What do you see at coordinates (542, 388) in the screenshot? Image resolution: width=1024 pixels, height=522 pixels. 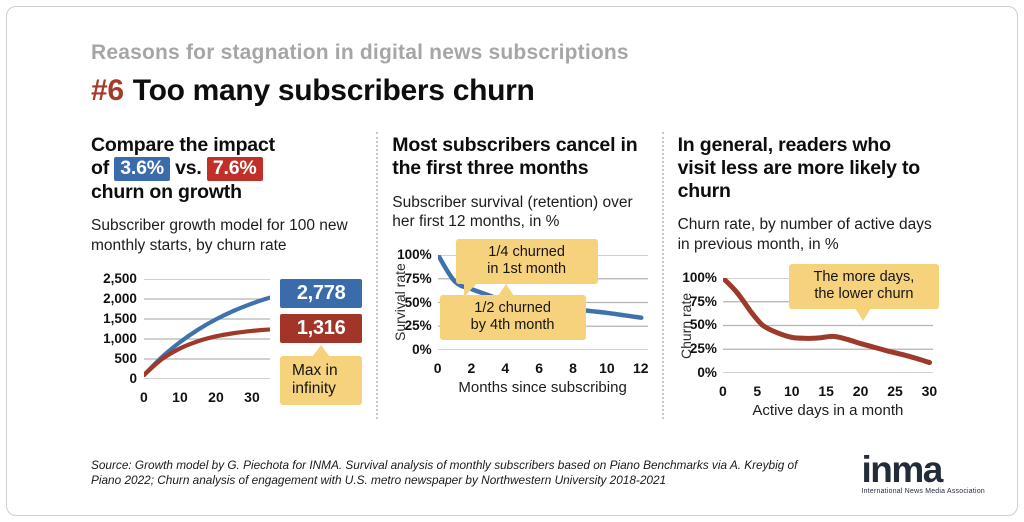 I see `survival-x-axis-title: Months since subscribing` at bounding box center [542, 388].